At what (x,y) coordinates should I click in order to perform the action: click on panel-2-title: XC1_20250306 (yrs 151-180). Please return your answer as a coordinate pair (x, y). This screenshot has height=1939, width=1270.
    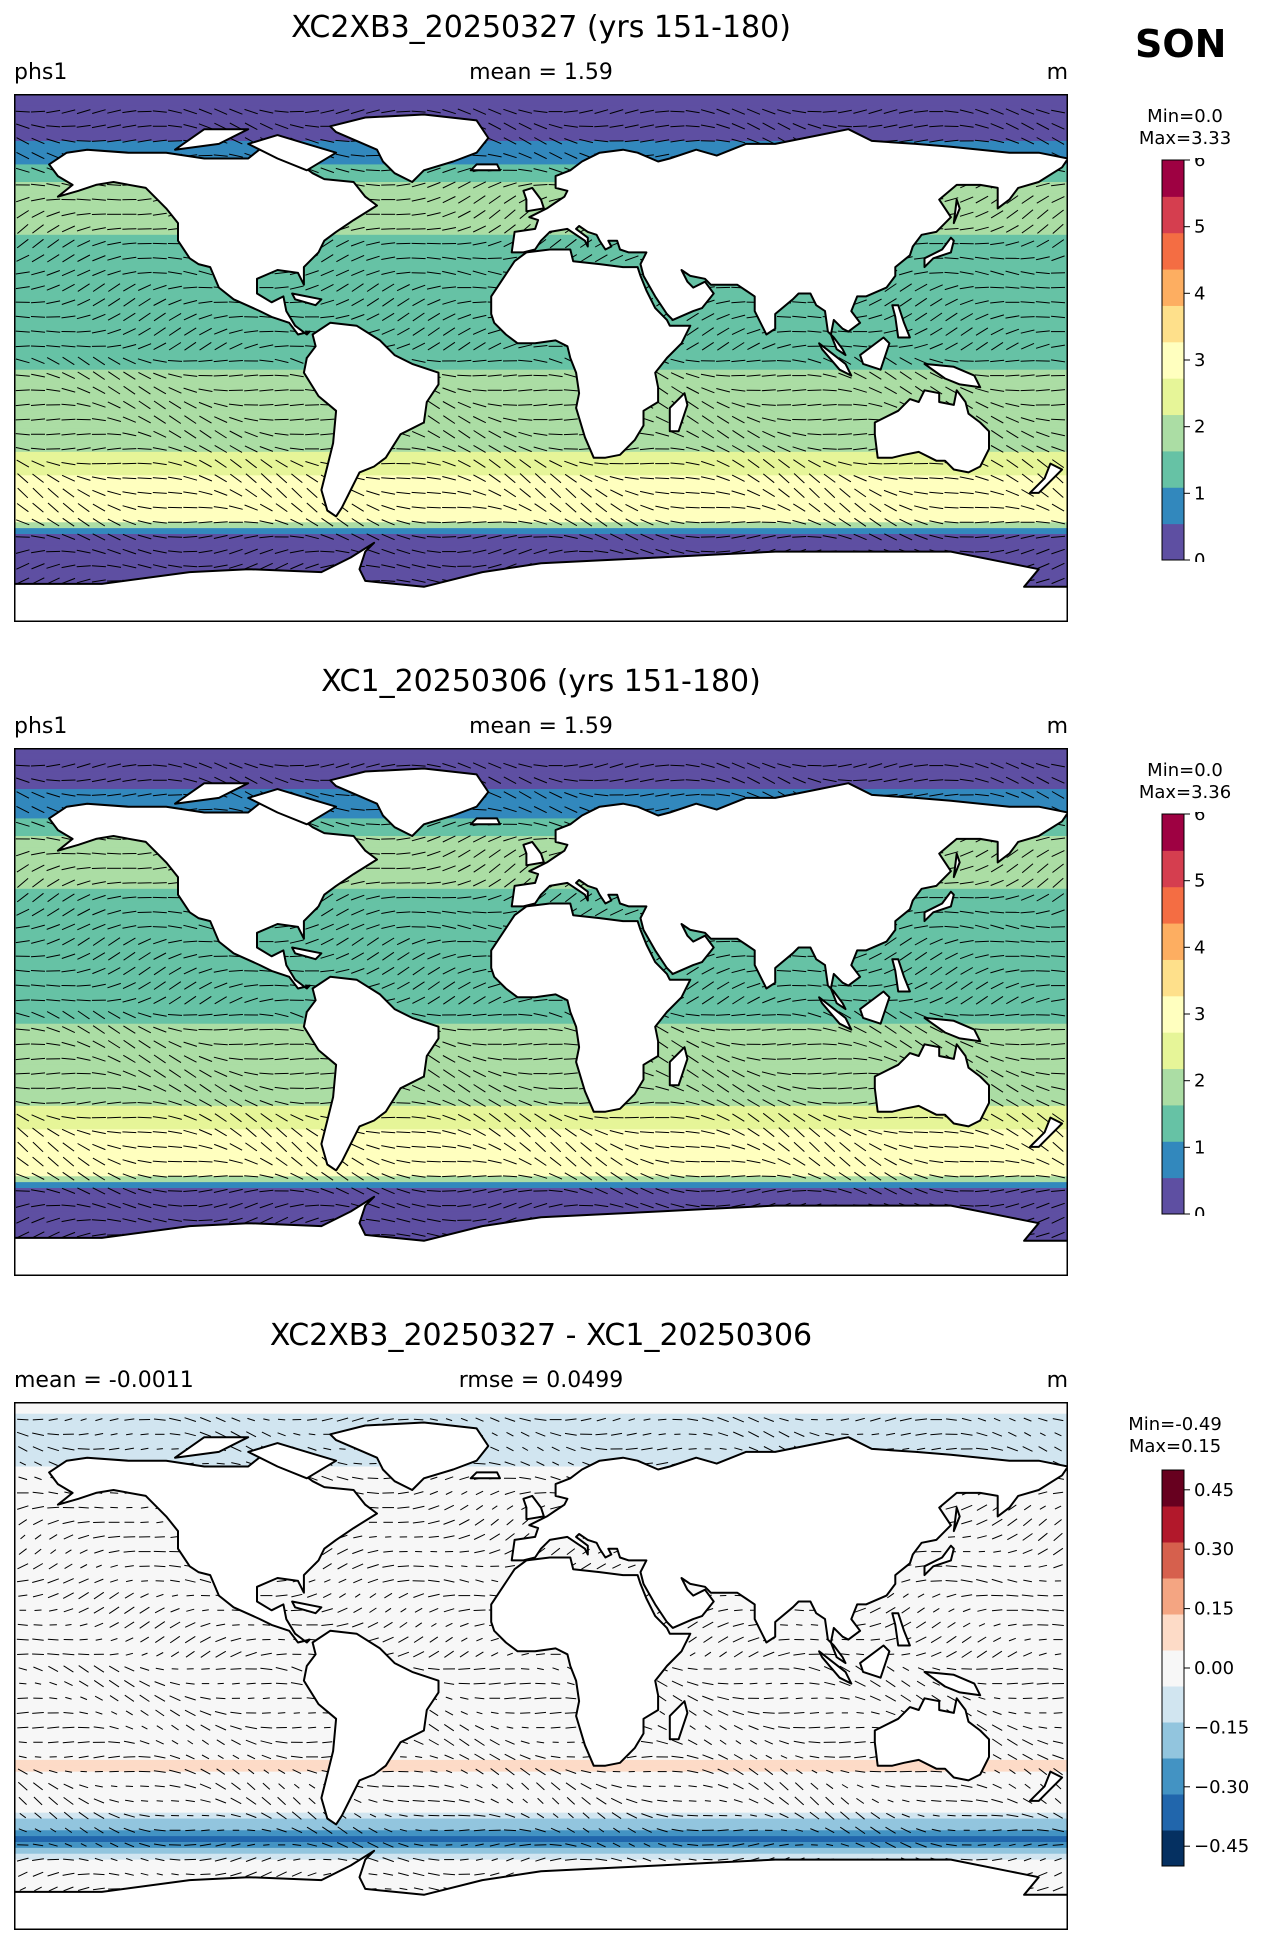
    Looking at the image, I should click on (541, 681).